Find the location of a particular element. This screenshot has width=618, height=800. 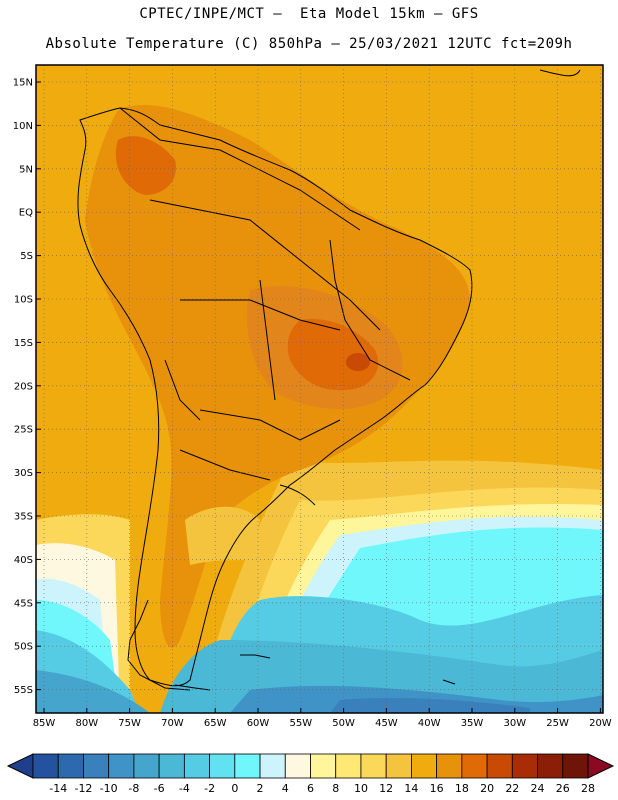

lat-tick-label: 5S is located at coordinates (26, 256).